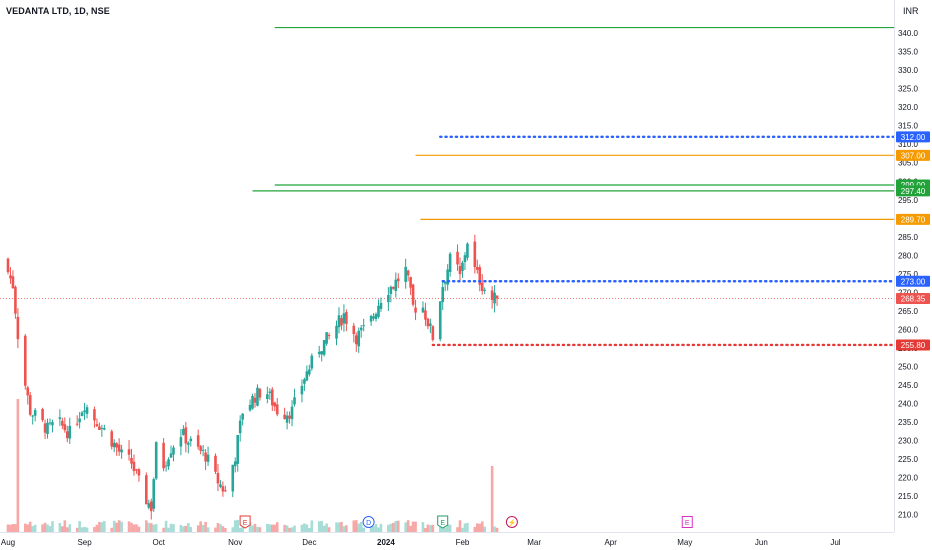 The width and height of the screenshot is (932, 550). What do you see at coordinates (368, 522) in the screenshot?
I see `event-marker-icon: D` at bounding box center [368, 522].